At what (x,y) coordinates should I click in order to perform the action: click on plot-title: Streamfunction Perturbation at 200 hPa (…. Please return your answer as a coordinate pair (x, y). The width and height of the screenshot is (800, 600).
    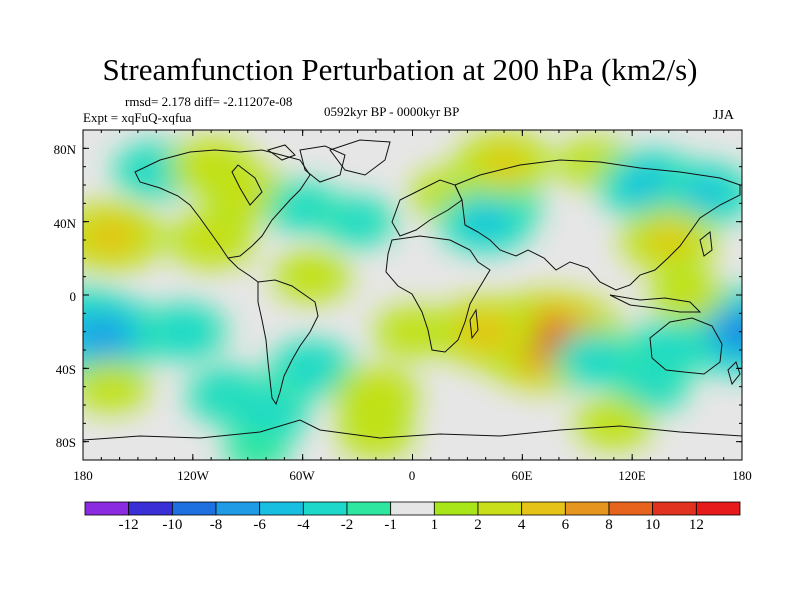
    Looking at the image, I should click on (400, 69).